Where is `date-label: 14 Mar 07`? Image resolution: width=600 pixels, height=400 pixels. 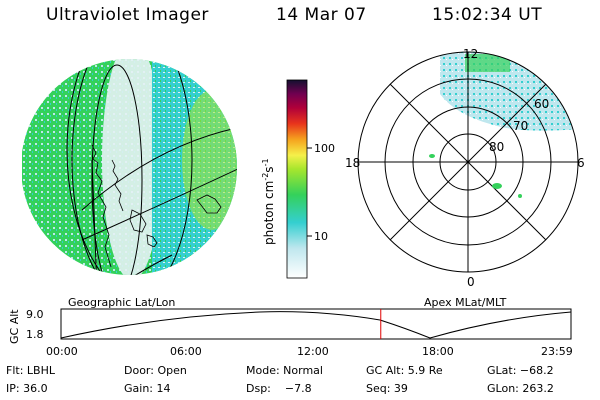 date-label: 14 Mar 07 is located at coordinates (321, 15).